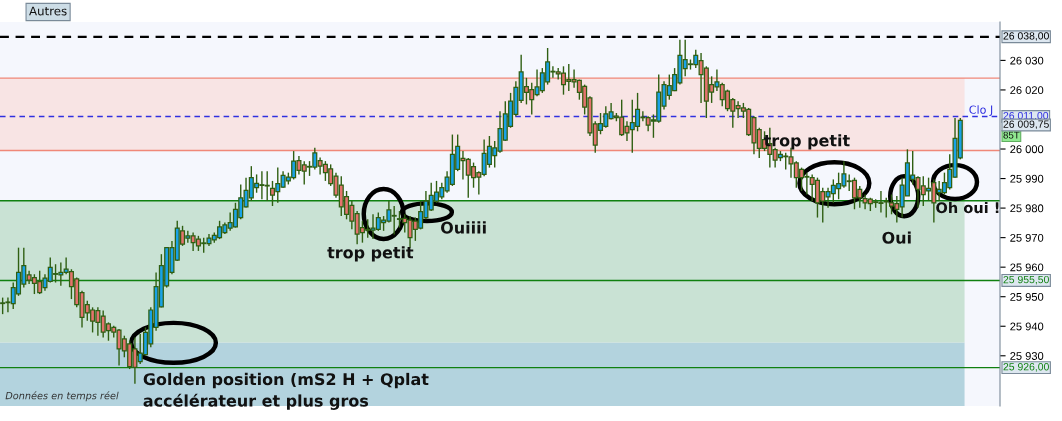 The height and width of the screenshot is (421, 1062). I want to click on y-tick-label: 26 020, so click(1027, 90).